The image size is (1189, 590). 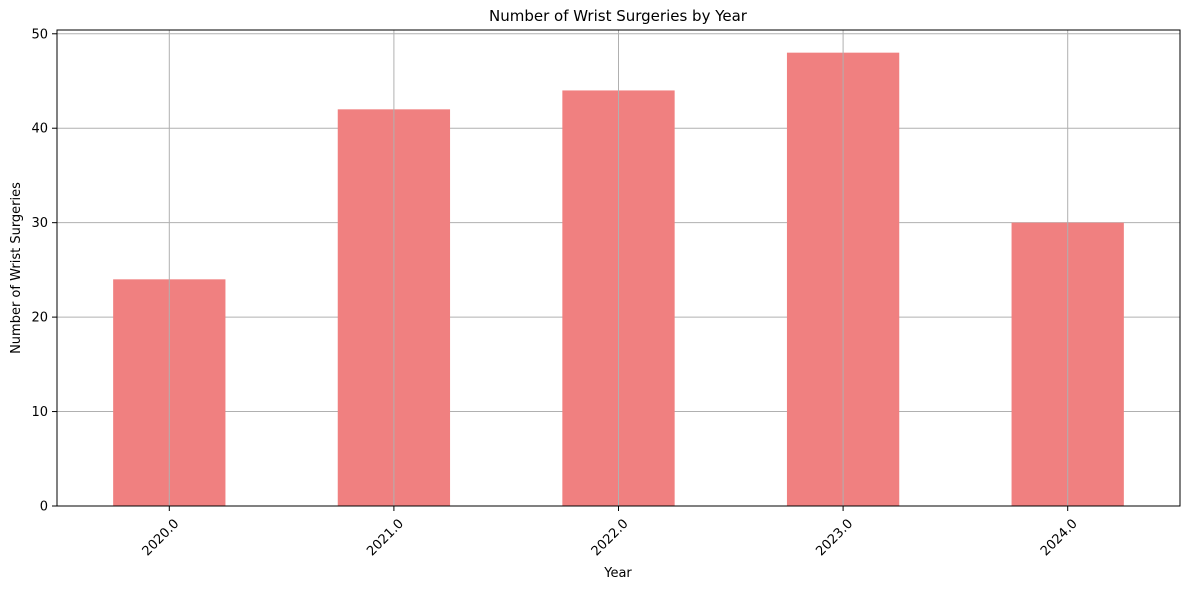 I want to click on y-axis-ticks: 0 10 20 30 40 50, so click(x=44, y=271).